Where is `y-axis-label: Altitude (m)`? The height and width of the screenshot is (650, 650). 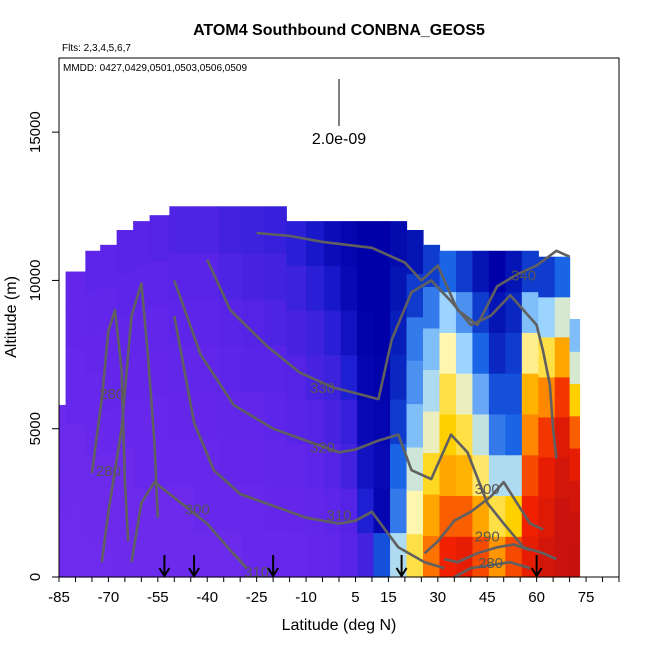
y-axis-label: Altitude (m) is located at coordinates (11, 317).